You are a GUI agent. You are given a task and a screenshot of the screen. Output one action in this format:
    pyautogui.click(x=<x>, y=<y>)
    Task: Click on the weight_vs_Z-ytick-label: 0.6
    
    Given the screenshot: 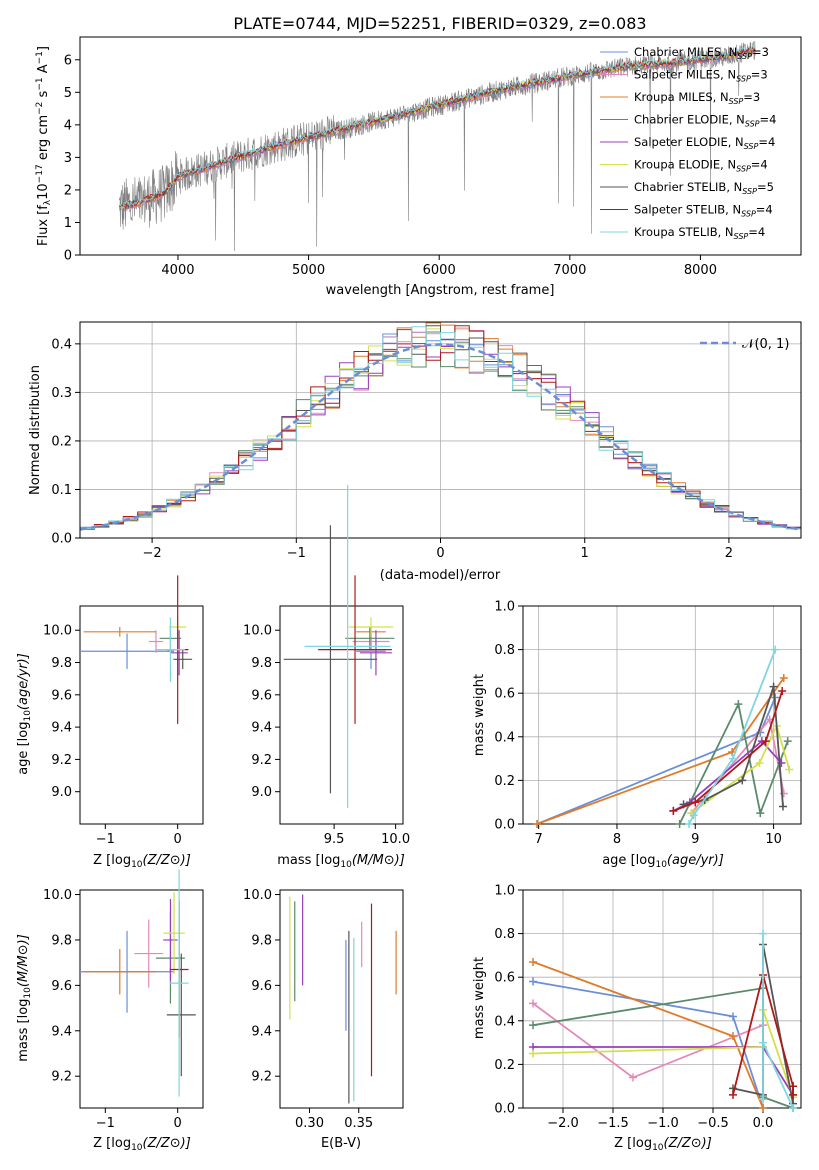 What is the action you would take?
    pyautogui.click(x=504, y=978)
    